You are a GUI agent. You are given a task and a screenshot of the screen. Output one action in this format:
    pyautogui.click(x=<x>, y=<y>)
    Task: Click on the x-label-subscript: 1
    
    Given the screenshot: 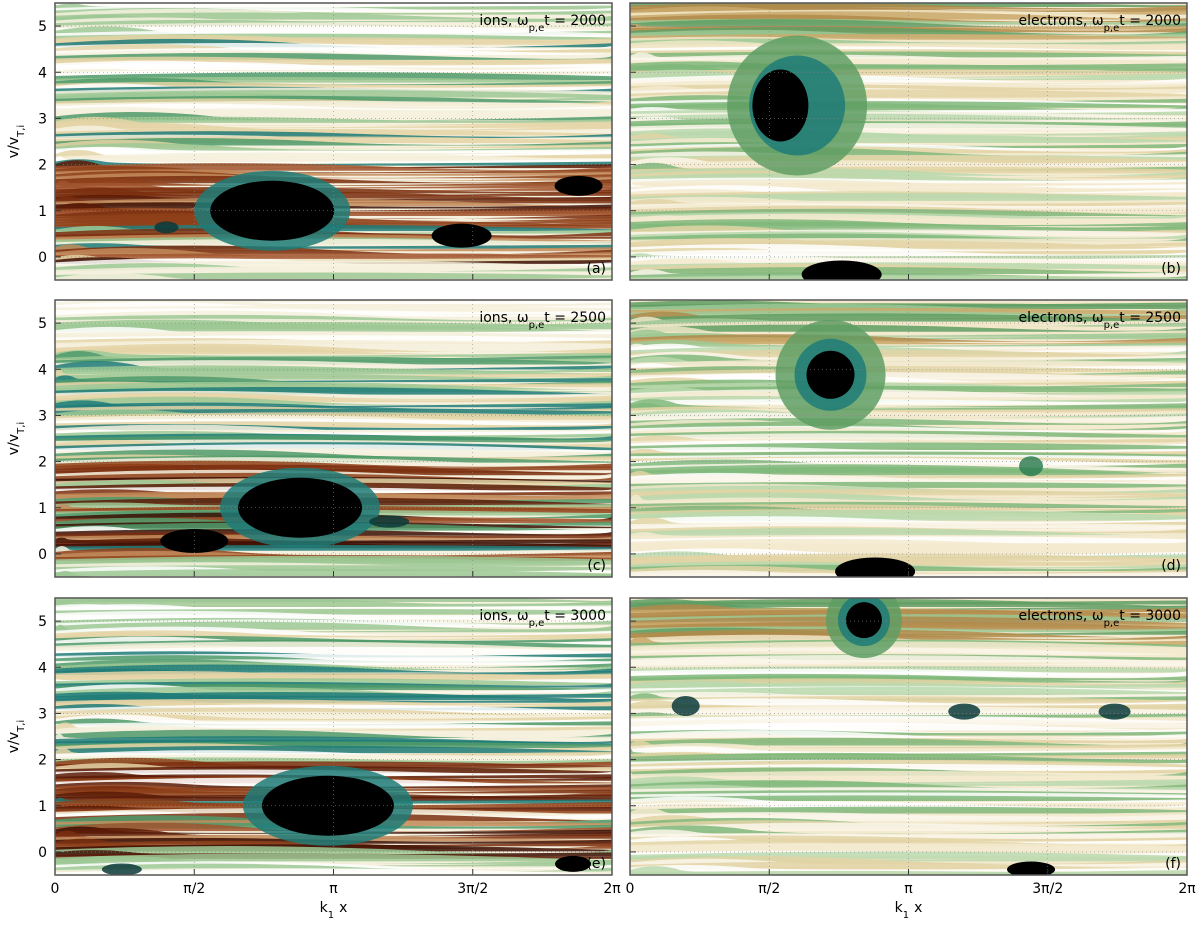 What is the action you would take?
    pyautogui.click(x=331, y=915)
    